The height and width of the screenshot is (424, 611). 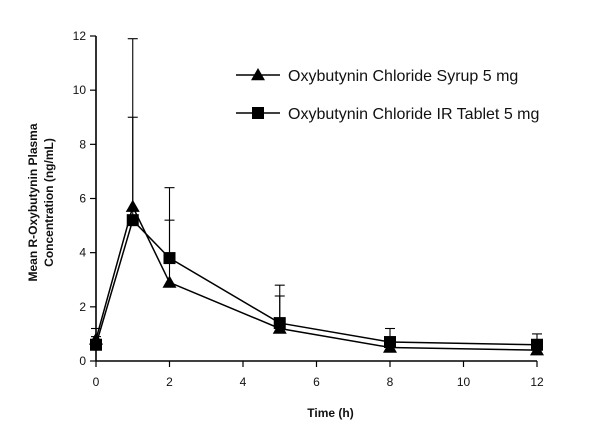 What do you see at coordinates (82, 199) in the screenshot?
I see `y-tick-label: 6` at bounding box center [82, 199].